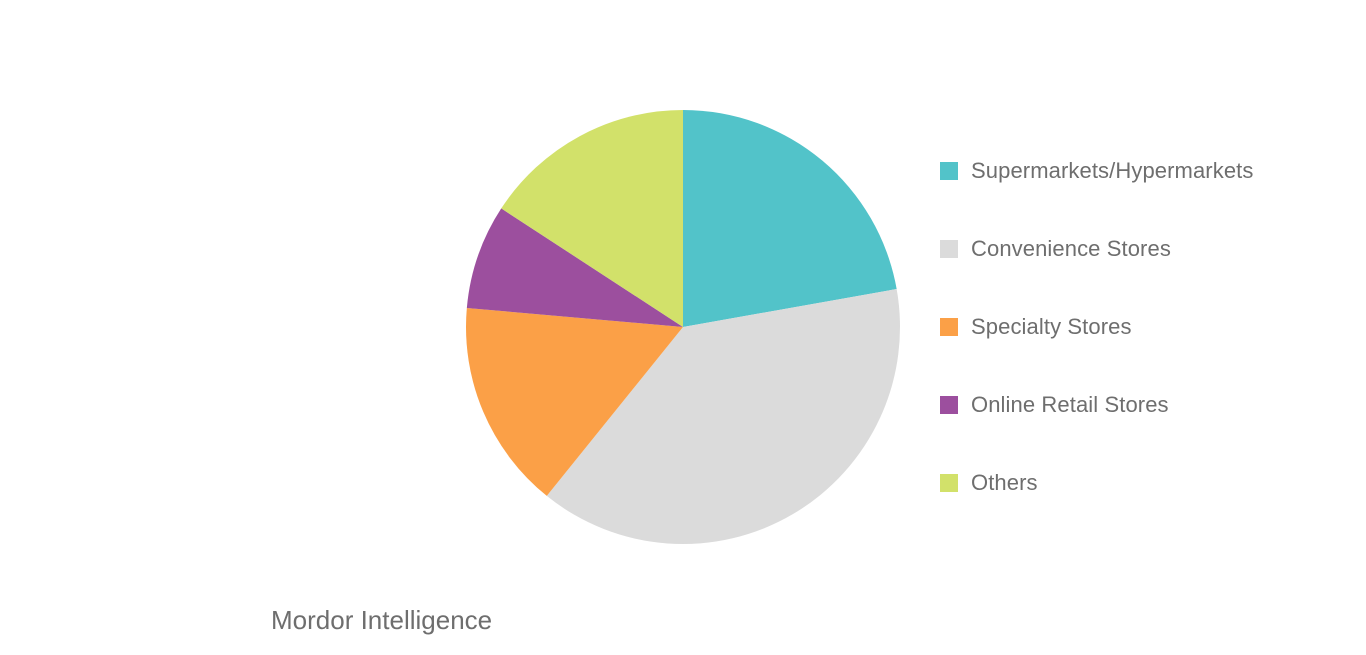 The height and width of the screenshot is (655, 1366). I want to click on pie-slice-supermarkets-hypermarkets, so click(790, 218).